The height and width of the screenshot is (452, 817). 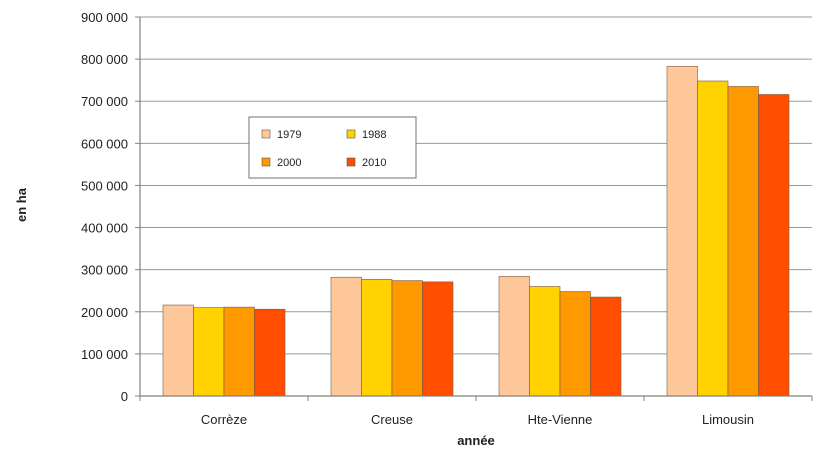 What do you see at coordinates (392, 419) in the screenshot?
I see `x-tick-label: Creuse` at bounding box center [392, 419].